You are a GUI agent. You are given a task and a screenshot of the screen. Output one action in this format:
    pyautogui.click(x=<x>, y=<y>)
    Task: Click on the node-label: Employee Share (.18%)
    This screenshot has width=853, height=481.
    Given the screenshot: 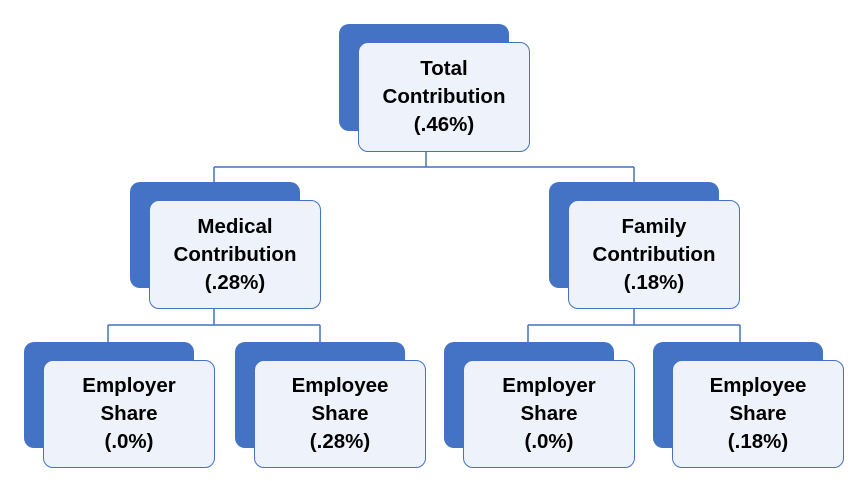 What is the action you would take?
    pyautogui.click(x=758, y=413)
    